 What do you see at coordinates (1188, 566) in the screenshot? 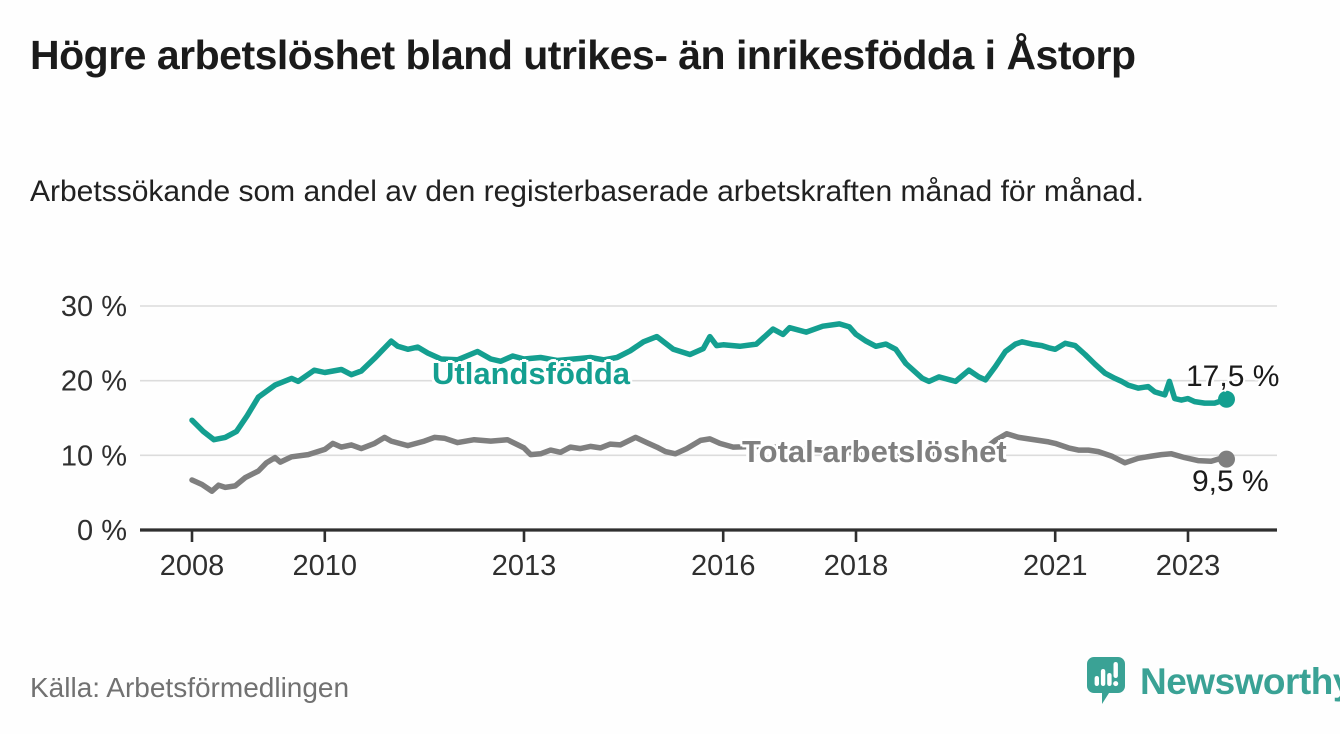
I see `x-tick-label: 2023` at bounding box center [1188, 566].